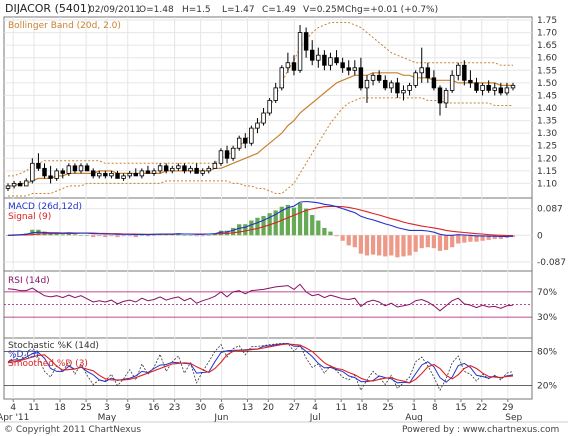  I want to click on x-day-label: 3, so click(107, 408).